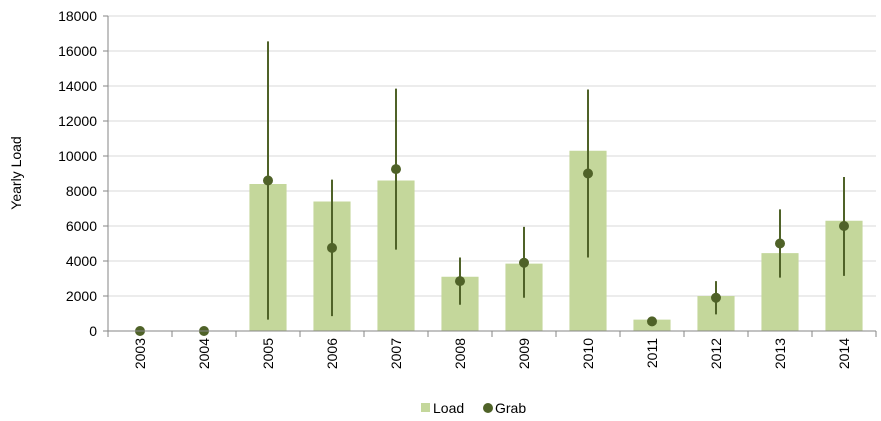 This screenshot has width=881, height=421. I want to click on y-tick-label: 0, so click(93, 331).